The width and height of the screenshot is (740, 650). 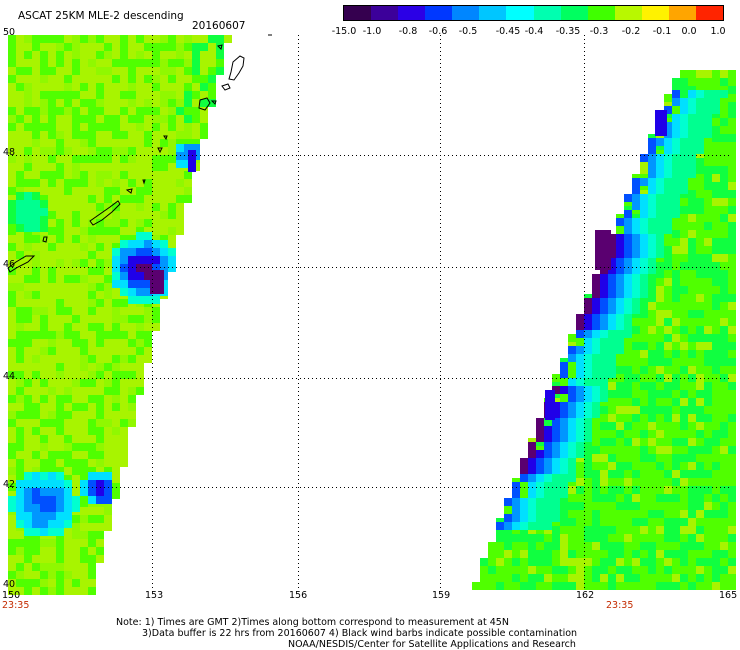 What do you see at coordinates (9, 376) in the screenshot?
I see `lat-label: 44` at bounding box center [9, 376].